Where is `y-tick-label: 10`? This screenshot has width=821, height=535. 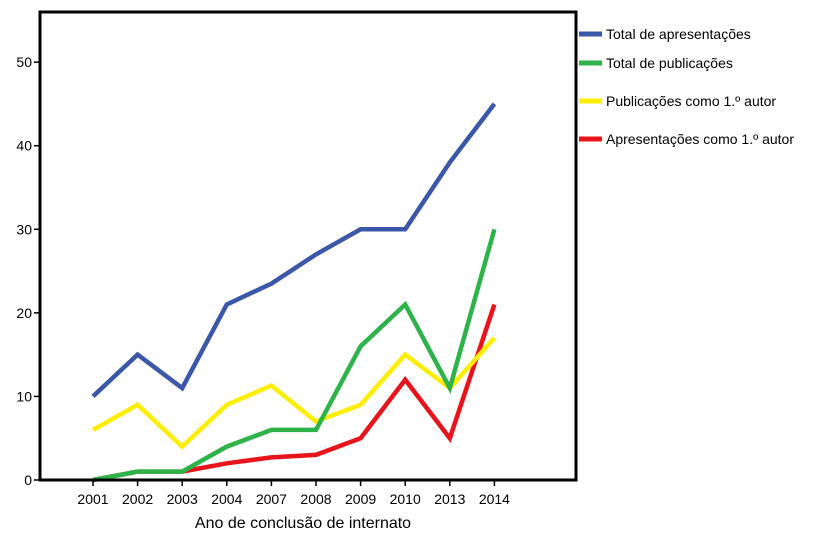
y-tick-label: 10 is located at coordinates (24, 396).